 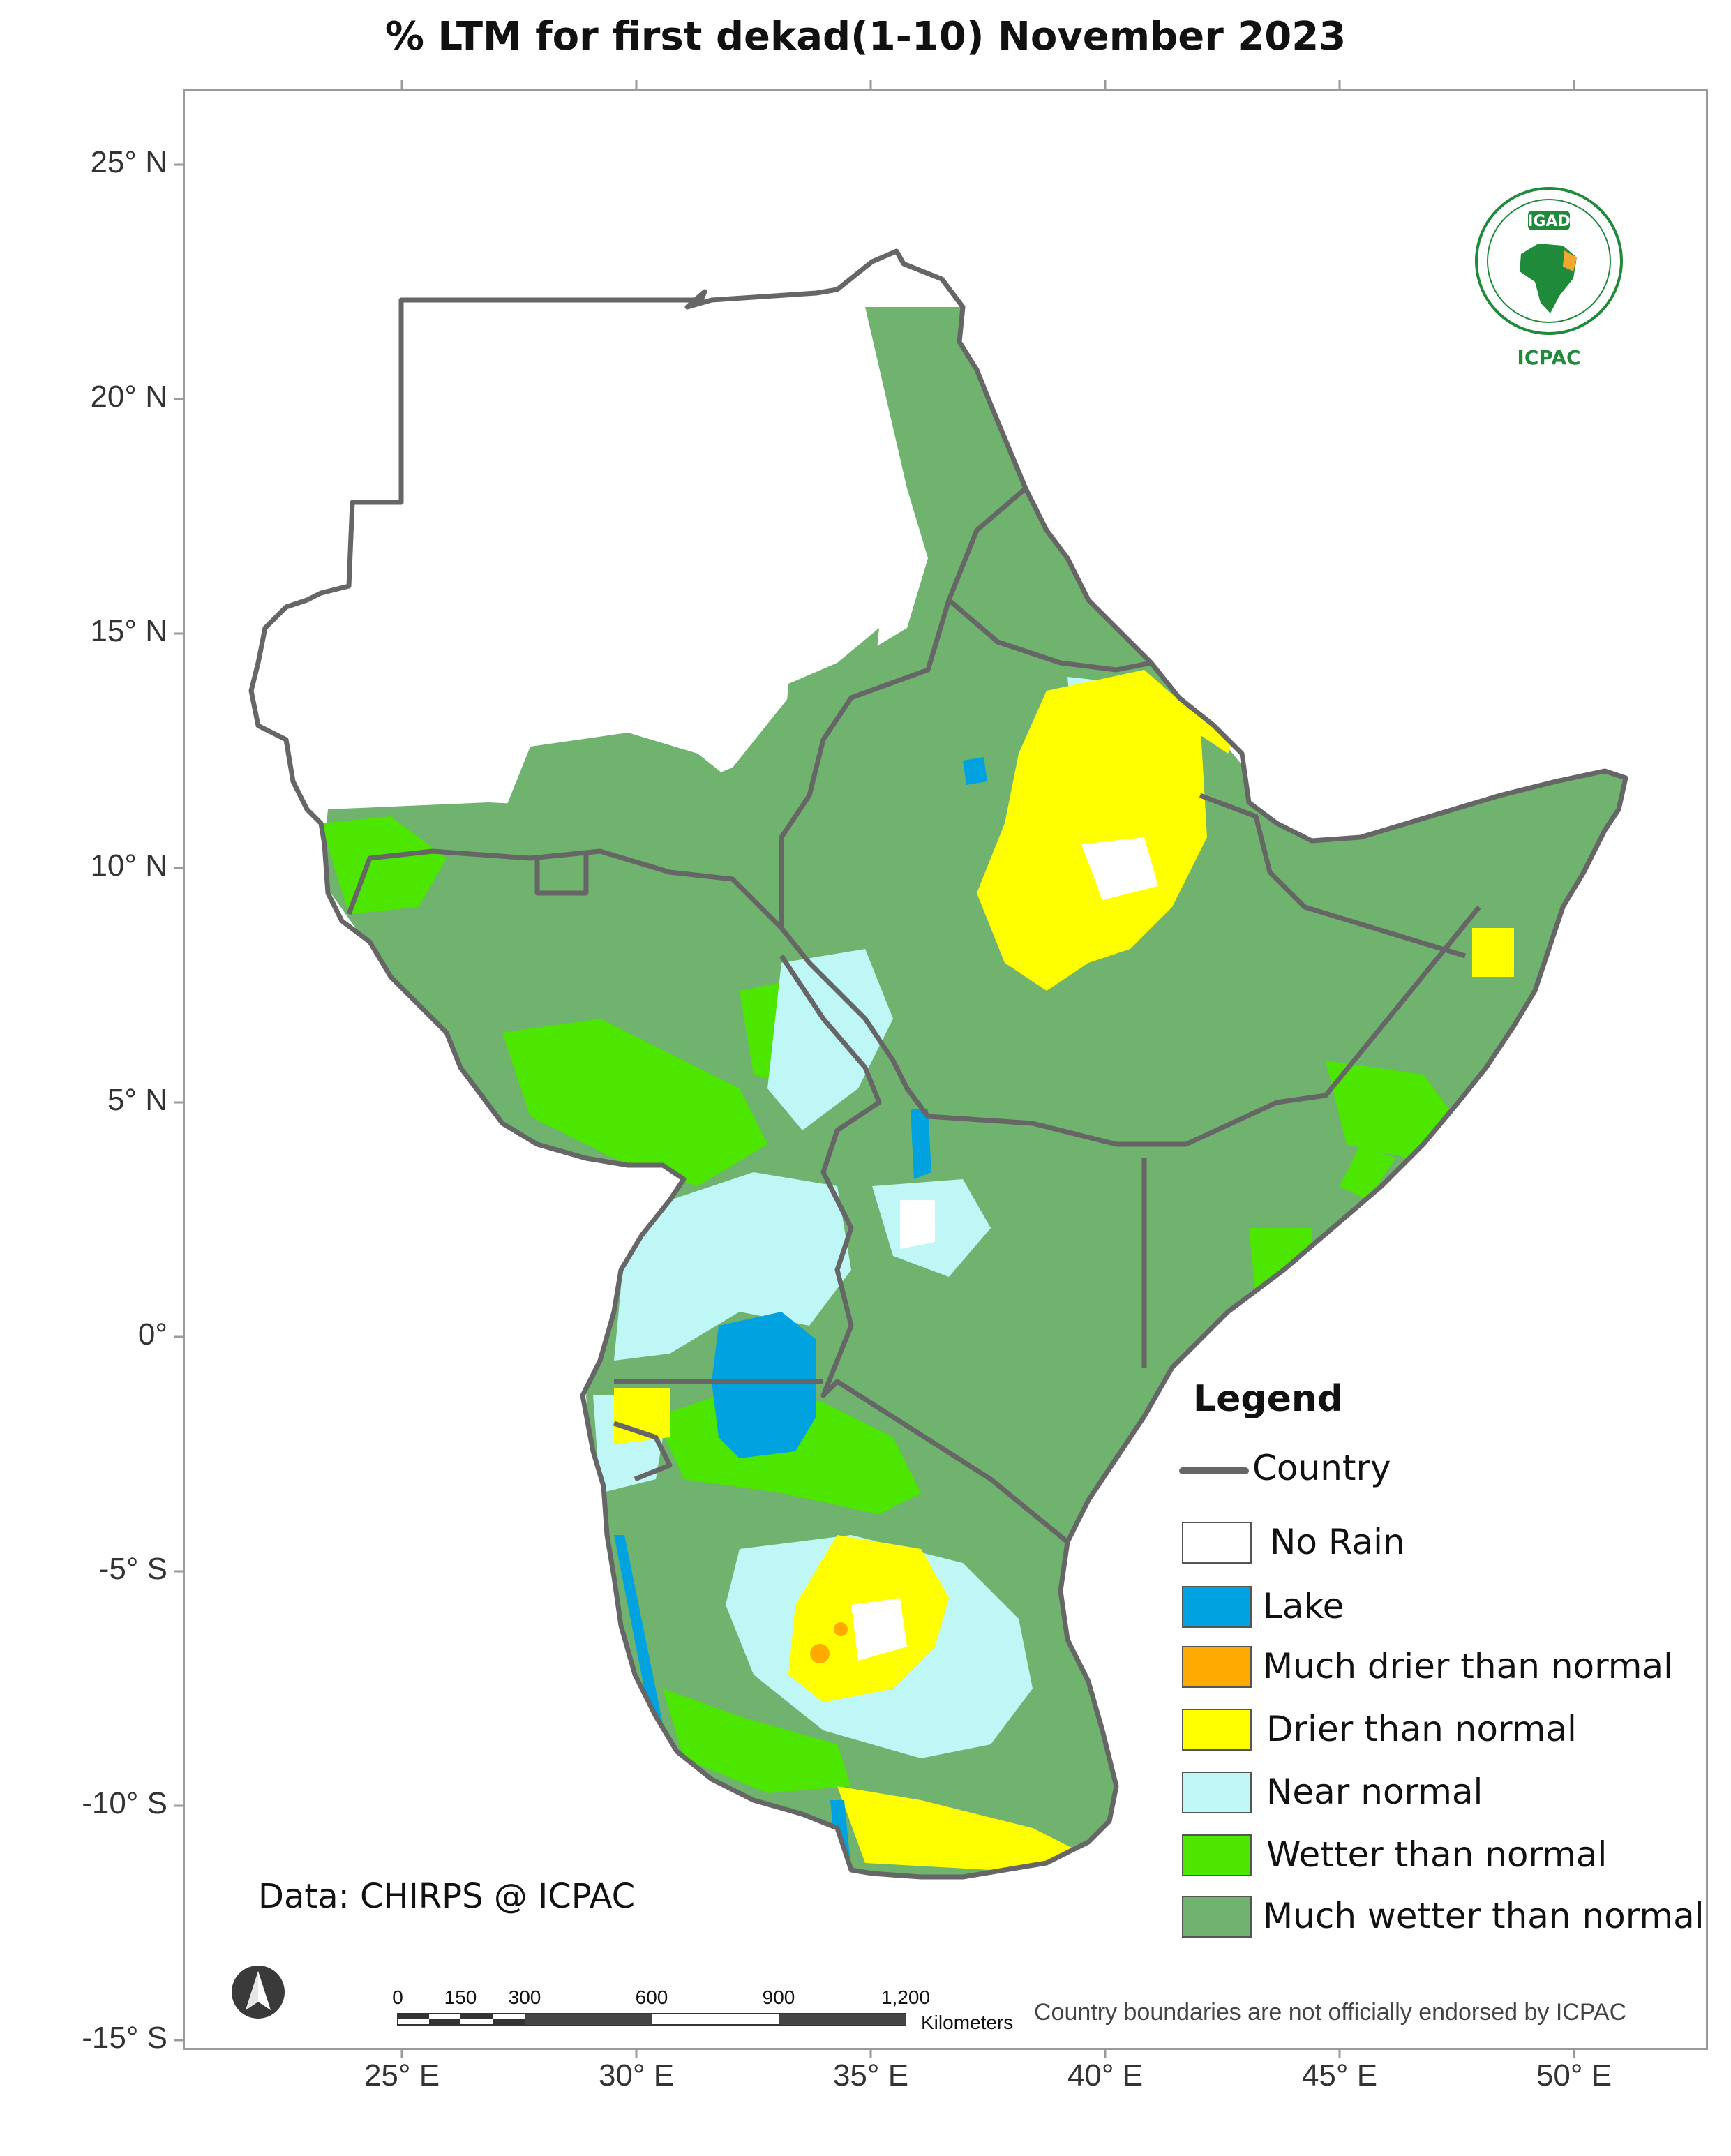 I want to click on lat-tick-label: 0°, so click(x=152, y=1334).